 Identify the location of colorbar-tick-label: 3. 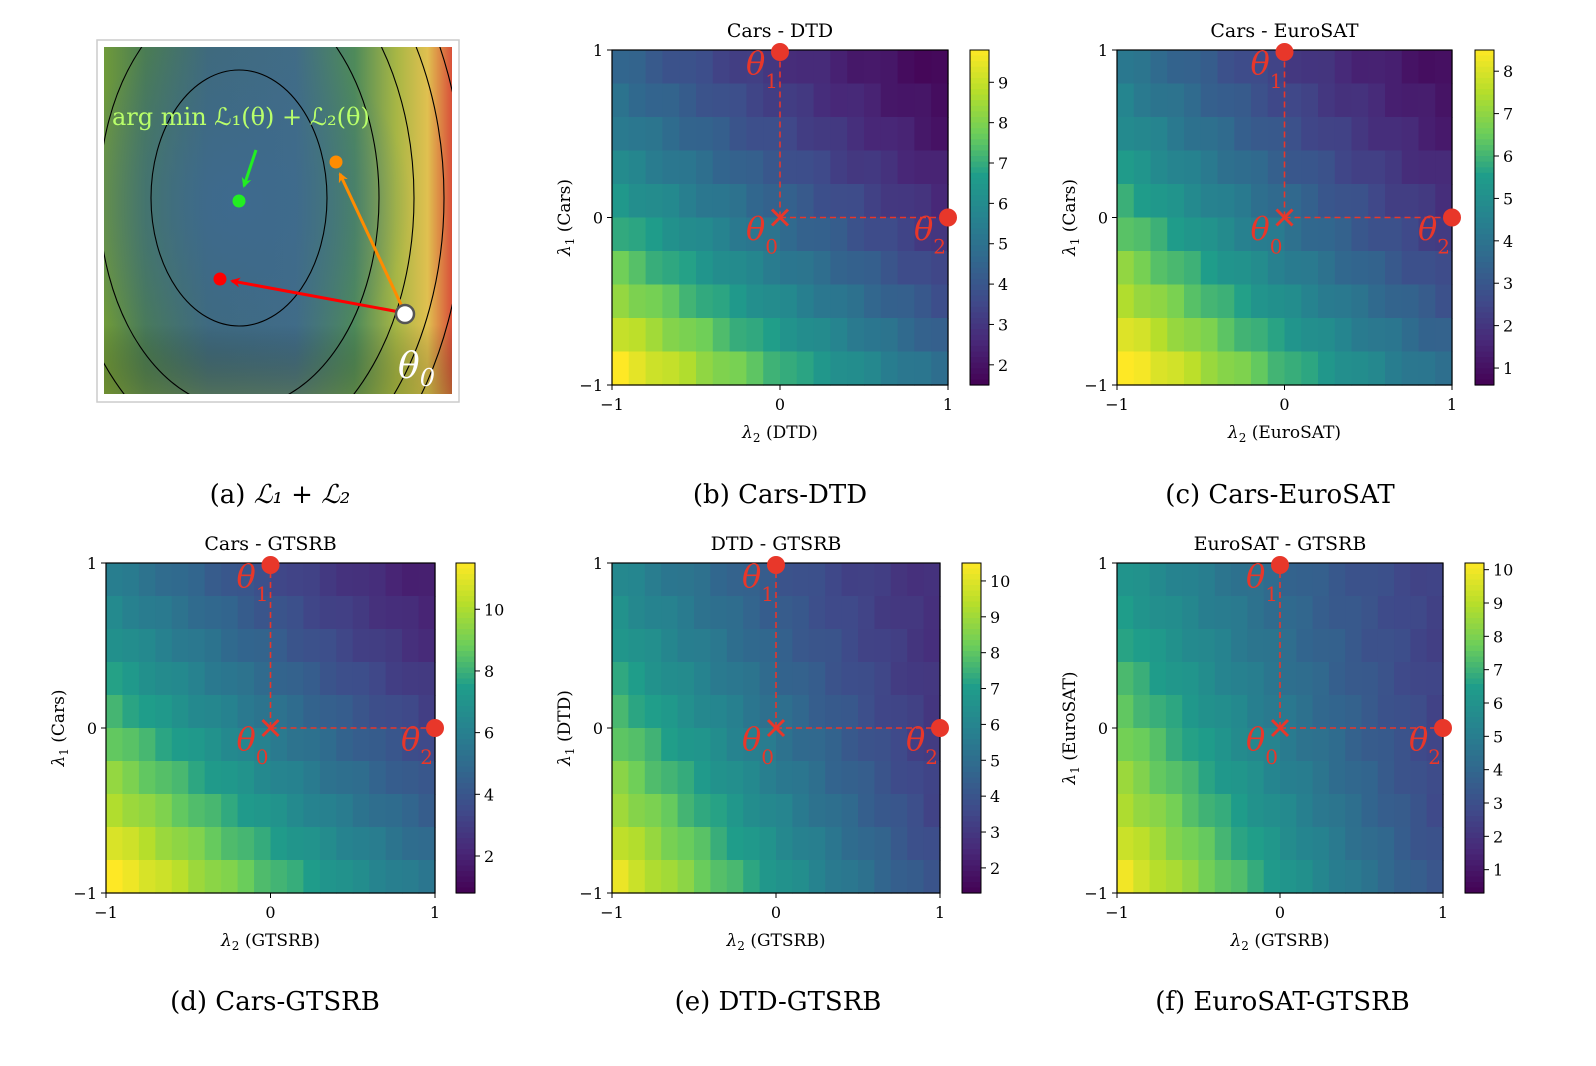
(1498, 803).